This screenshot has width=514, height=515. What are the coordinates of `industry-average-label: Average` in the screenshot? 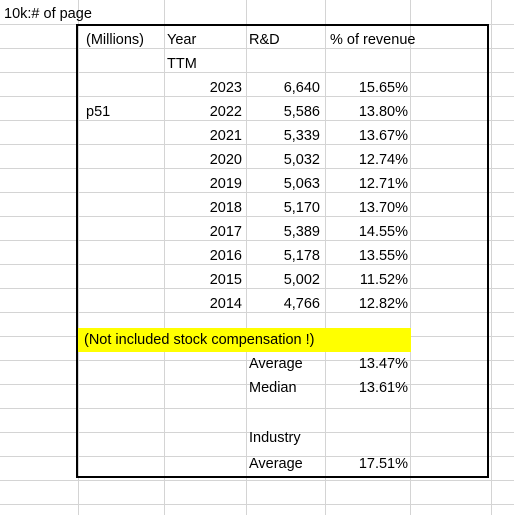 It's located at (276, 464).